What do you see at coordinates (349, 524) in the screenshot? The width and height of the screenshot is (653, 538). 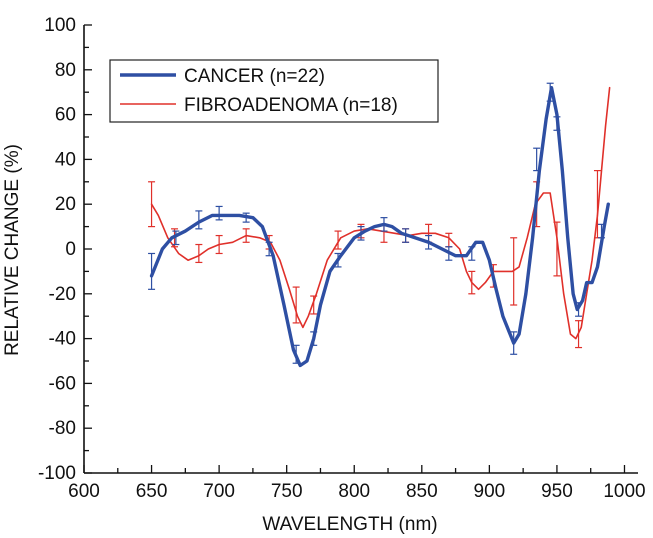 I see `x-axis-title: WAVELENGTH (nm)` at bounding box center [349, 524].